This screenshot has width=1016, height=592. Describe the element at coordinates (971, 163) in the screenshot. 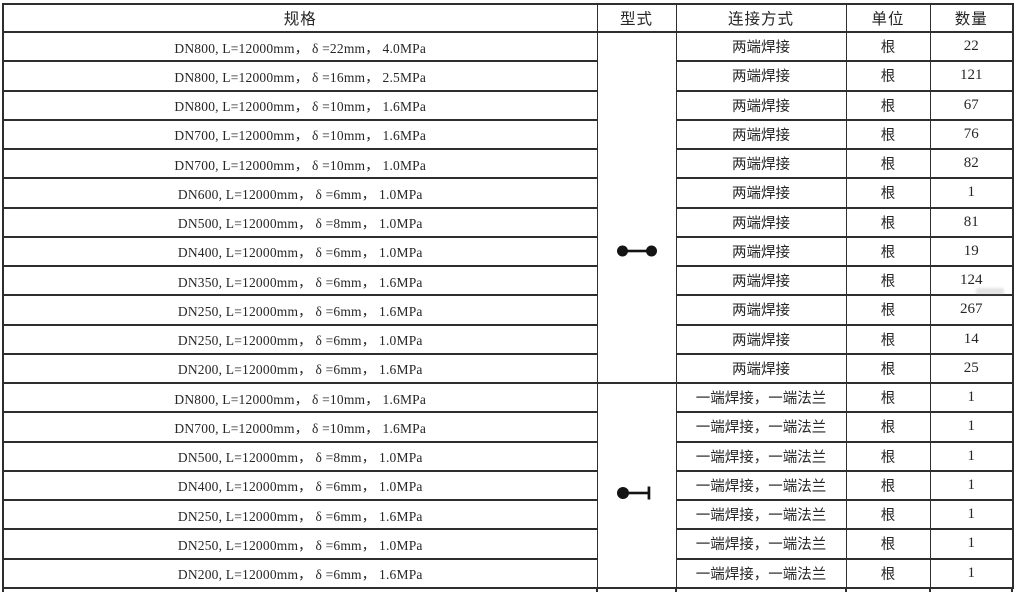

I see `quantity-cell: 82` at that location.